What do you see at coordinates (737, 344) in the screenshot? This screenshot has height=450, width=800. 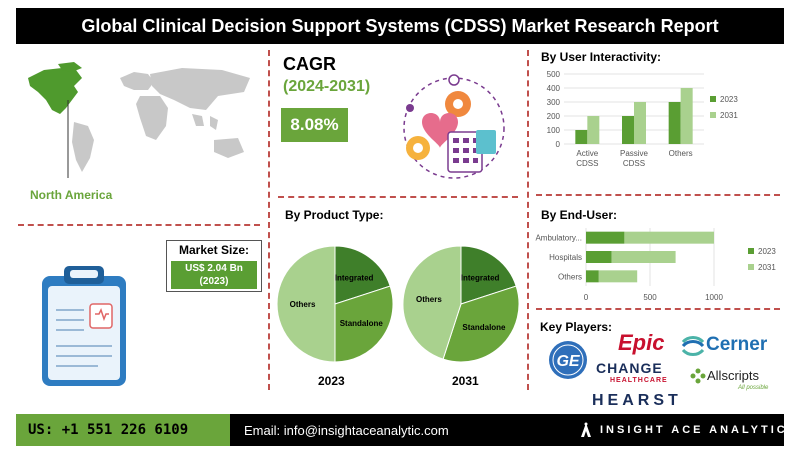 I see `cerner-logo: Cerner` at bounding box center [737, 344].